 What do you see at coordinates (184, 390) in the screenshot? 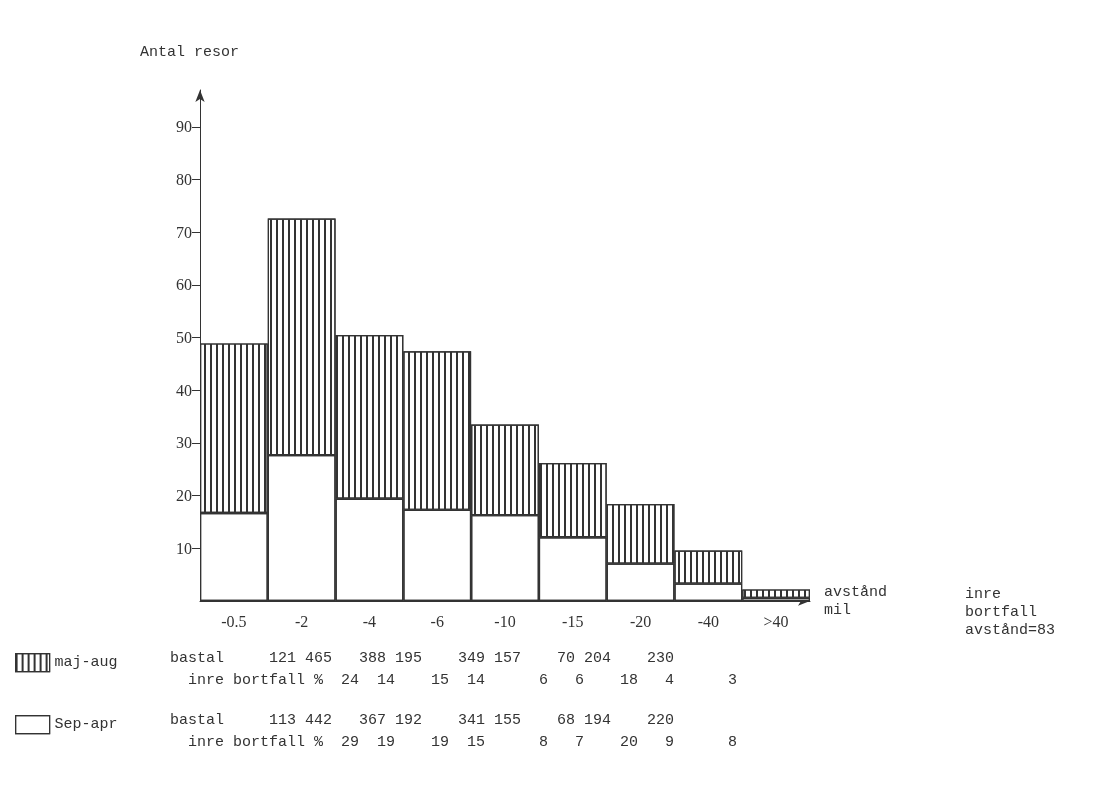
I see `y-tick-label: 40` at bounding box center [184, 390].